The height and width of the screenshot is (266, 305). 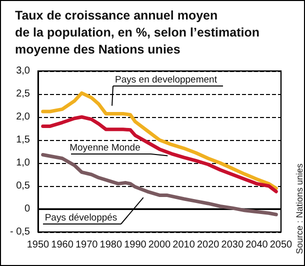 I want to click on x-tick-label: 2010, so click(x=184, y=245).